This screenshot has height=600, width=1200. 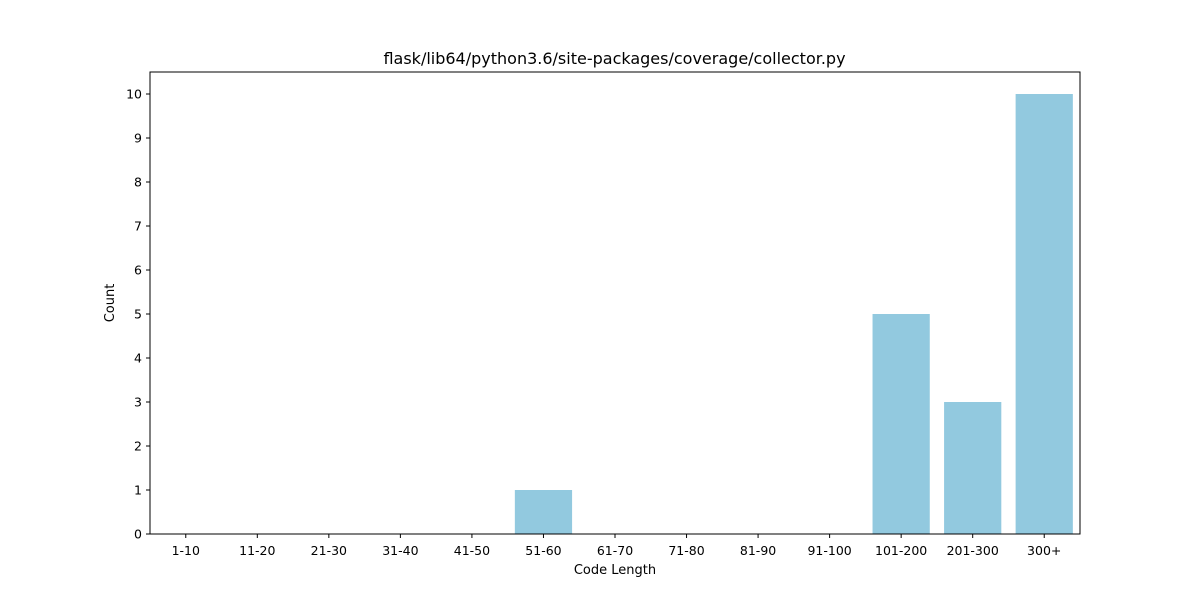 I want to click on x-tick-label: 41-50, so click(x=472, y=550).